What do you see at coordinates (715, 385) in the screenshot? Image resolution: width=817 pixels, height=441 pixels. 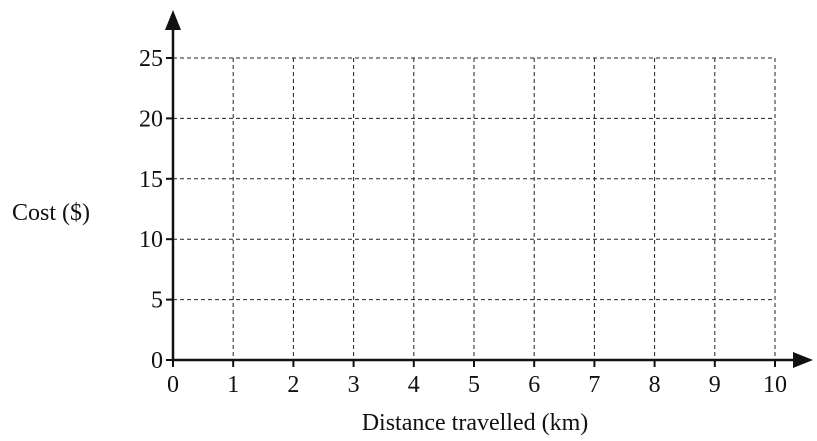 I see `x-tick-label-9: 9` at bounding box center [715, 385].